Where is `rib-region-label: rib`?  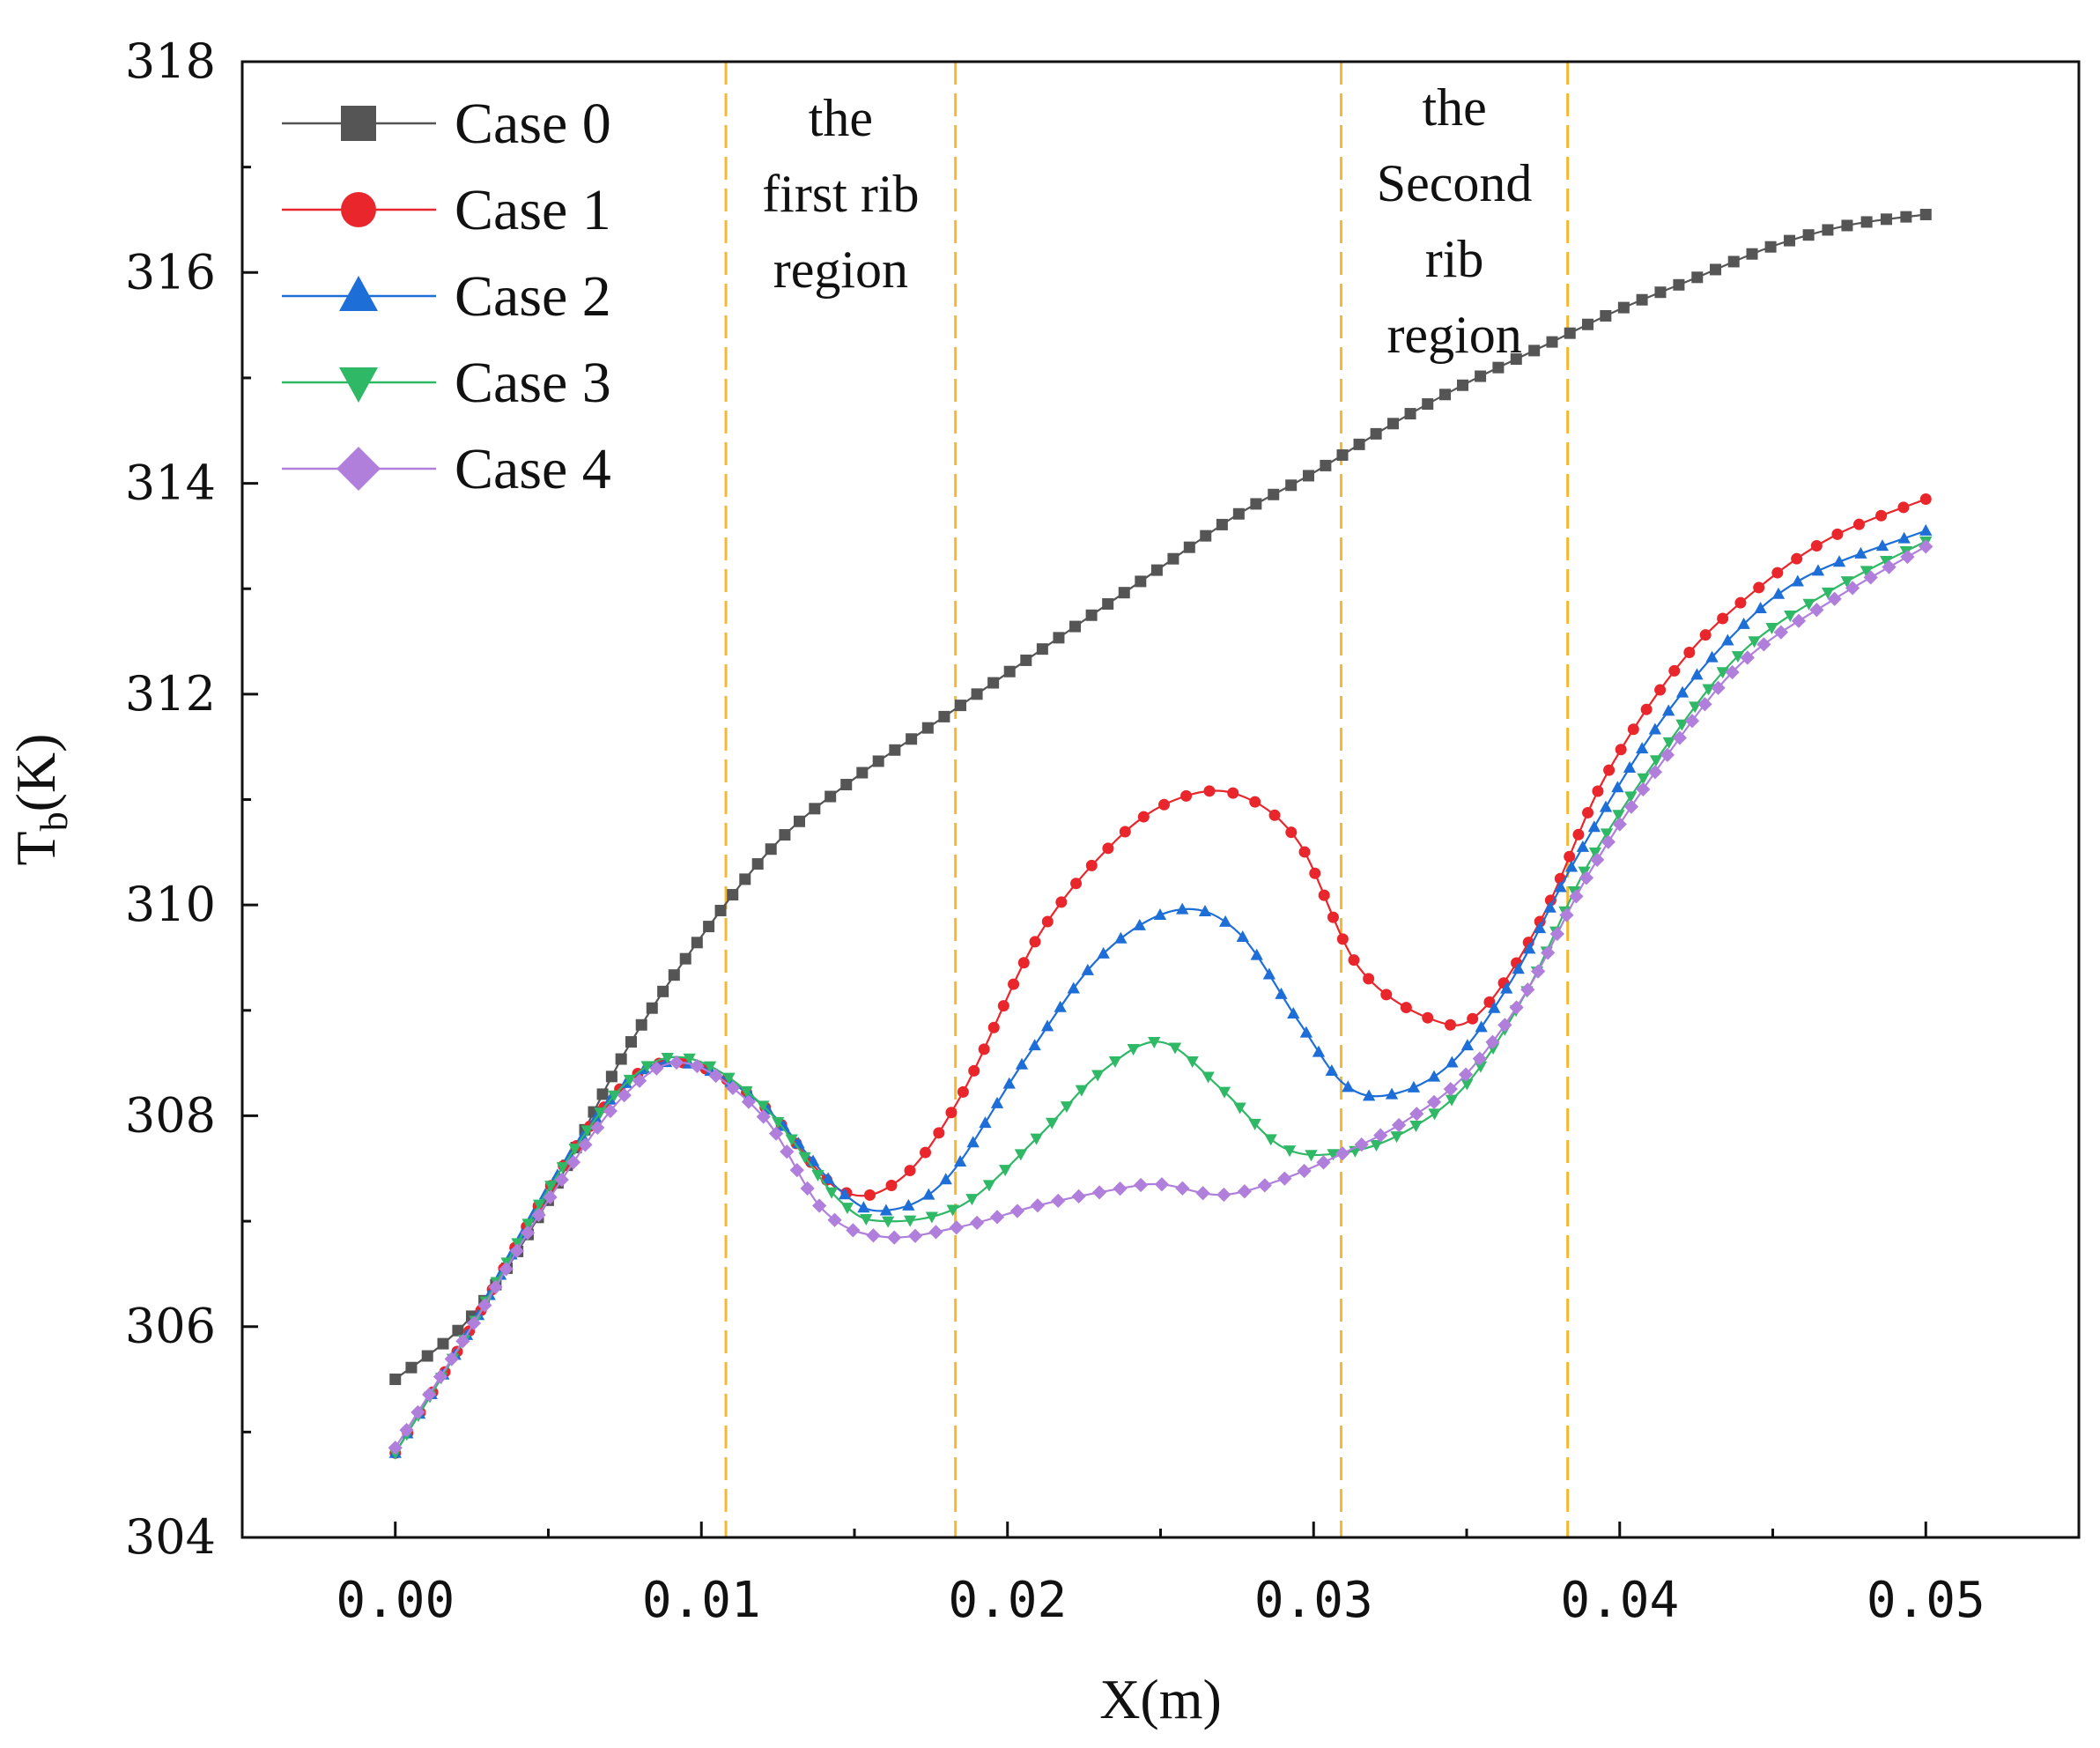 rib-region-label: rib is located at coordinates (1454, 259).